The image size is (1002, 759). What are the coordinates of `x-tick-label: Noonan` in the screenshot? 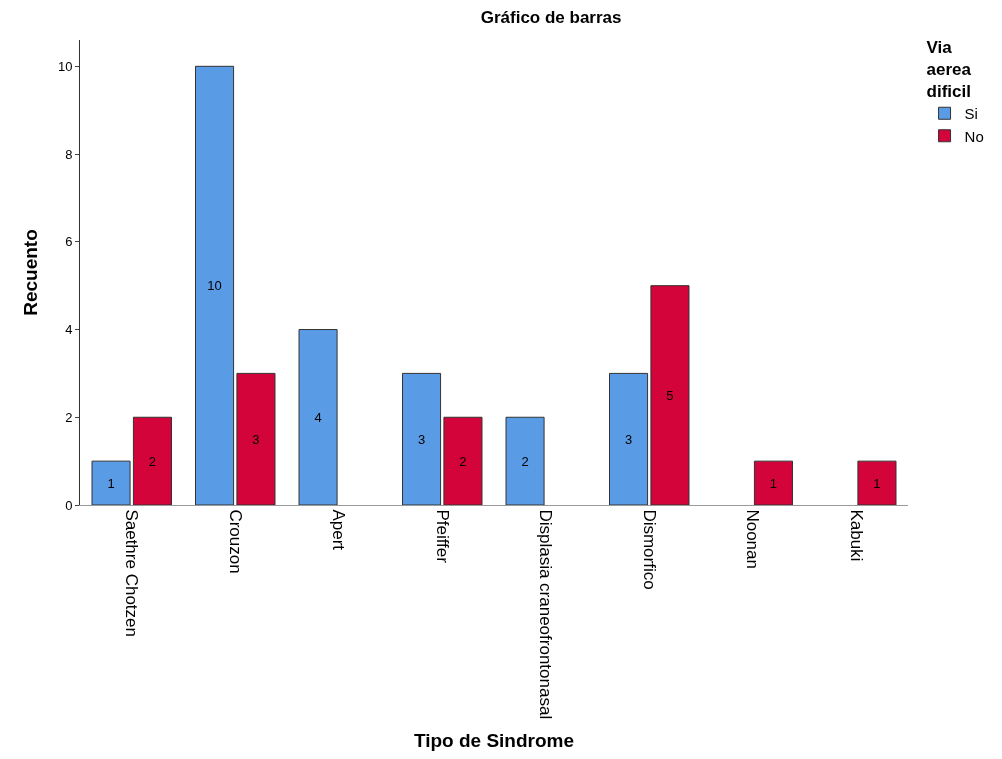 It's located at (753, 539).